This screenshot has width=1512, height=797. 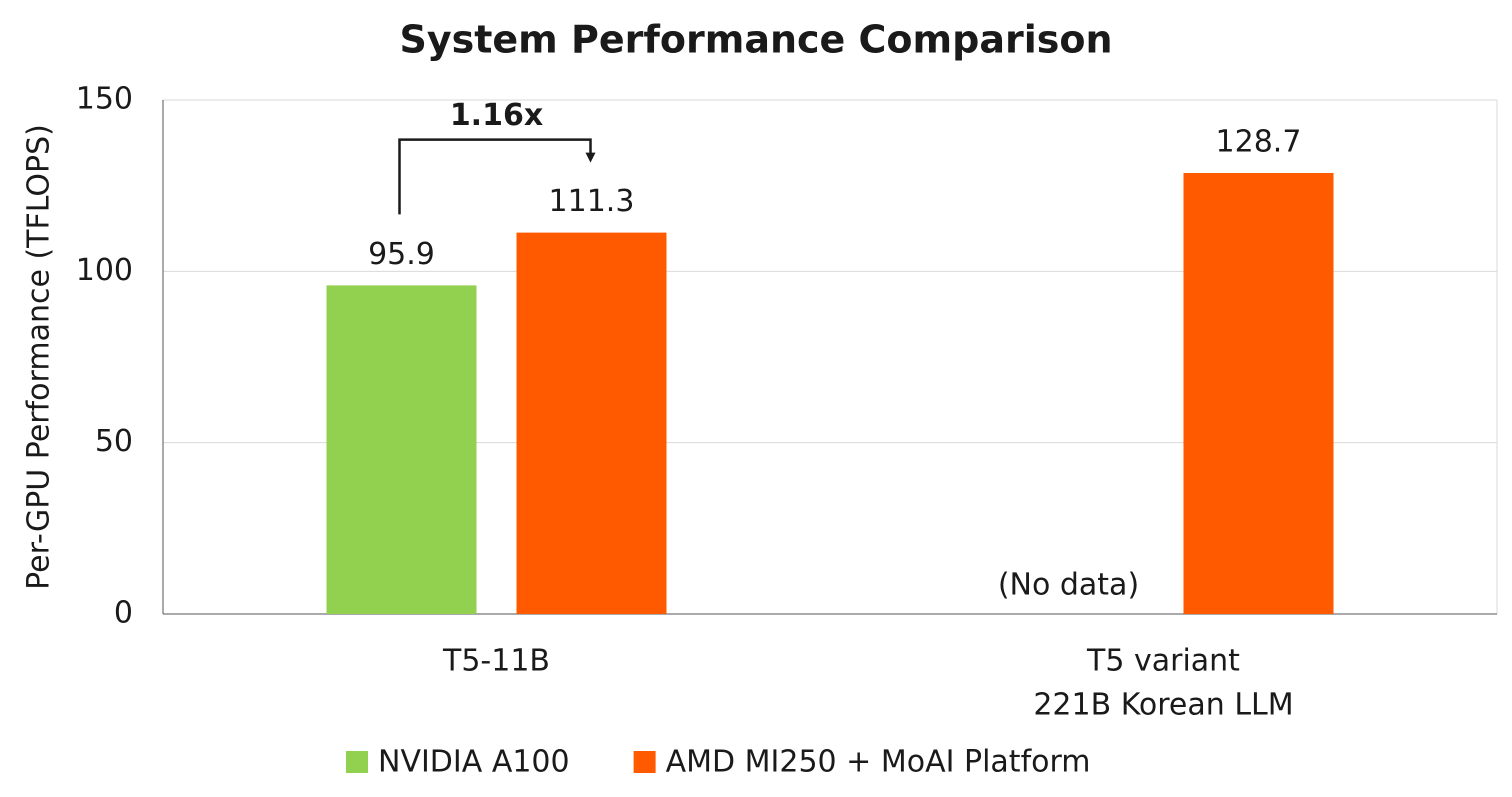 What do you see at coordinates (39, 357) in the screenshot?
I see `y-axis-title: Per-GPU Performance (TFLOPS)` at bounding box center [39, 357].